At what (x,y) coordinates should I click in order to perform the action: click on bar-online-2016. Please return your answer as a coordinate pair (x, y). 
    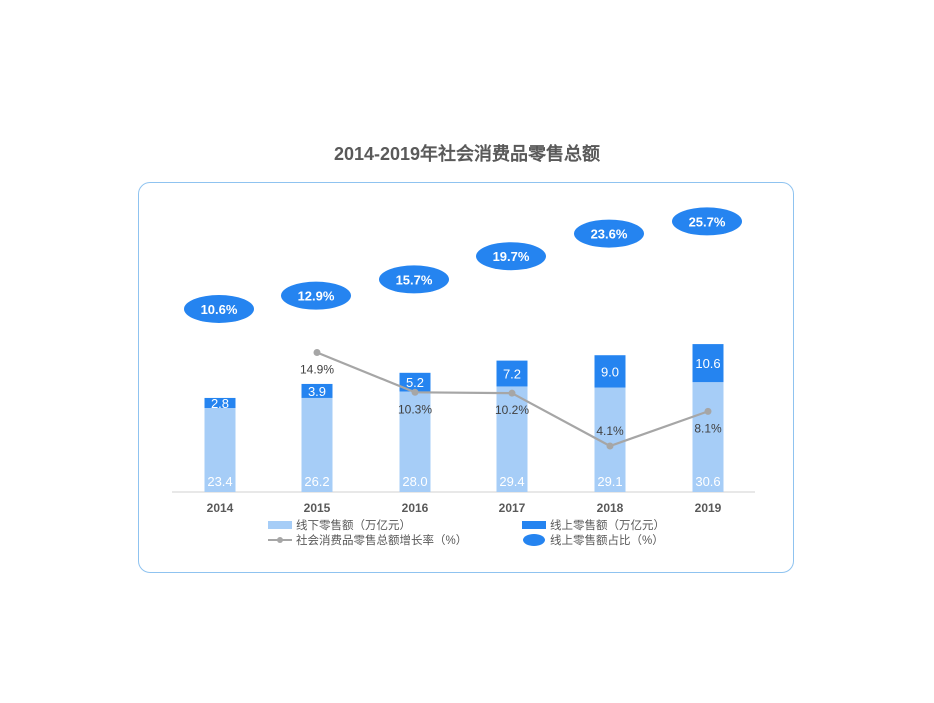
    Looking at the image, I should click on (415, 382).